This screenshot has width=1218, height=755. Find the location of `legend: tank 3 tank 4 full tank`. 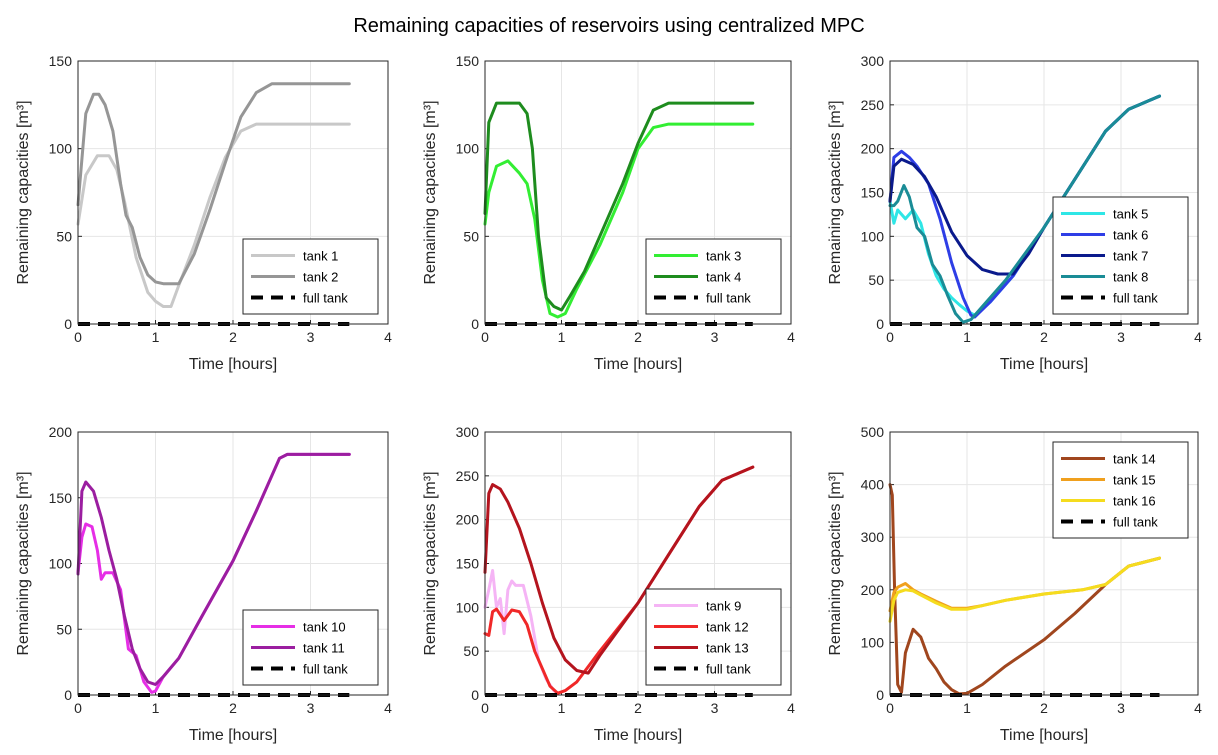

legend: tank 3 tank 4 full tank is located at coordinates (713, 276).